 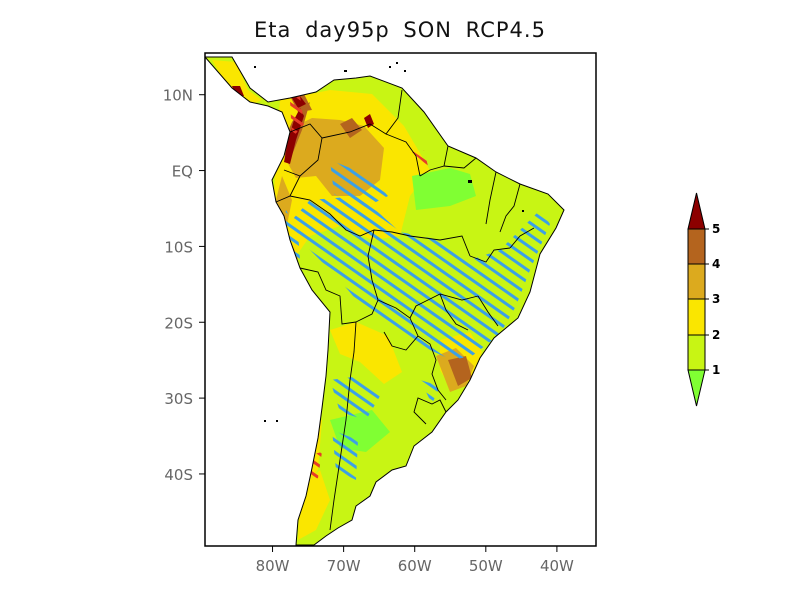 I want to click on lon-tick-label: 70W, so click(x=344, y=566).